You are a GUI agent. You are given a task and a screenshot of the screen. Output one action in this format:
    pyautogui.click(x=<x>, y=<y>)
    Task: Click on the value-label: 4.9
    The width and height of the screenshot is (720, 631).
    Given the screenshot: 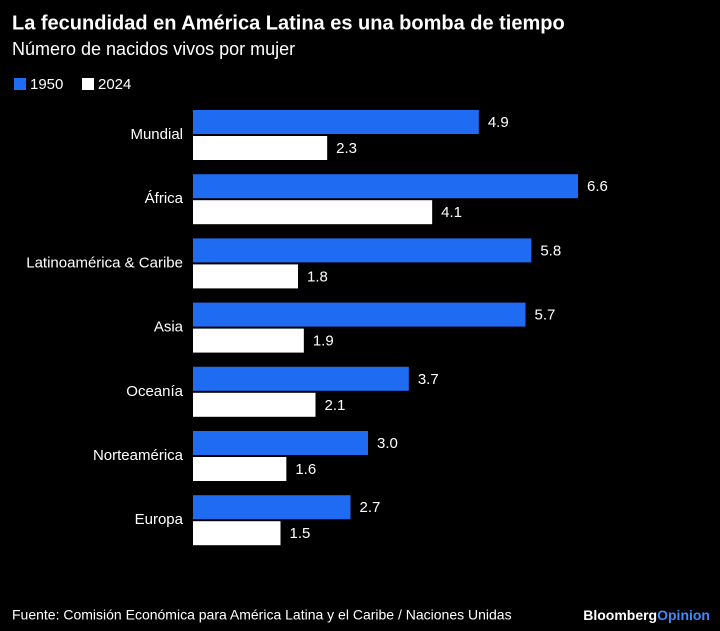 What is the action you would take?
    pyautogui.click(x=498, y=122)
    